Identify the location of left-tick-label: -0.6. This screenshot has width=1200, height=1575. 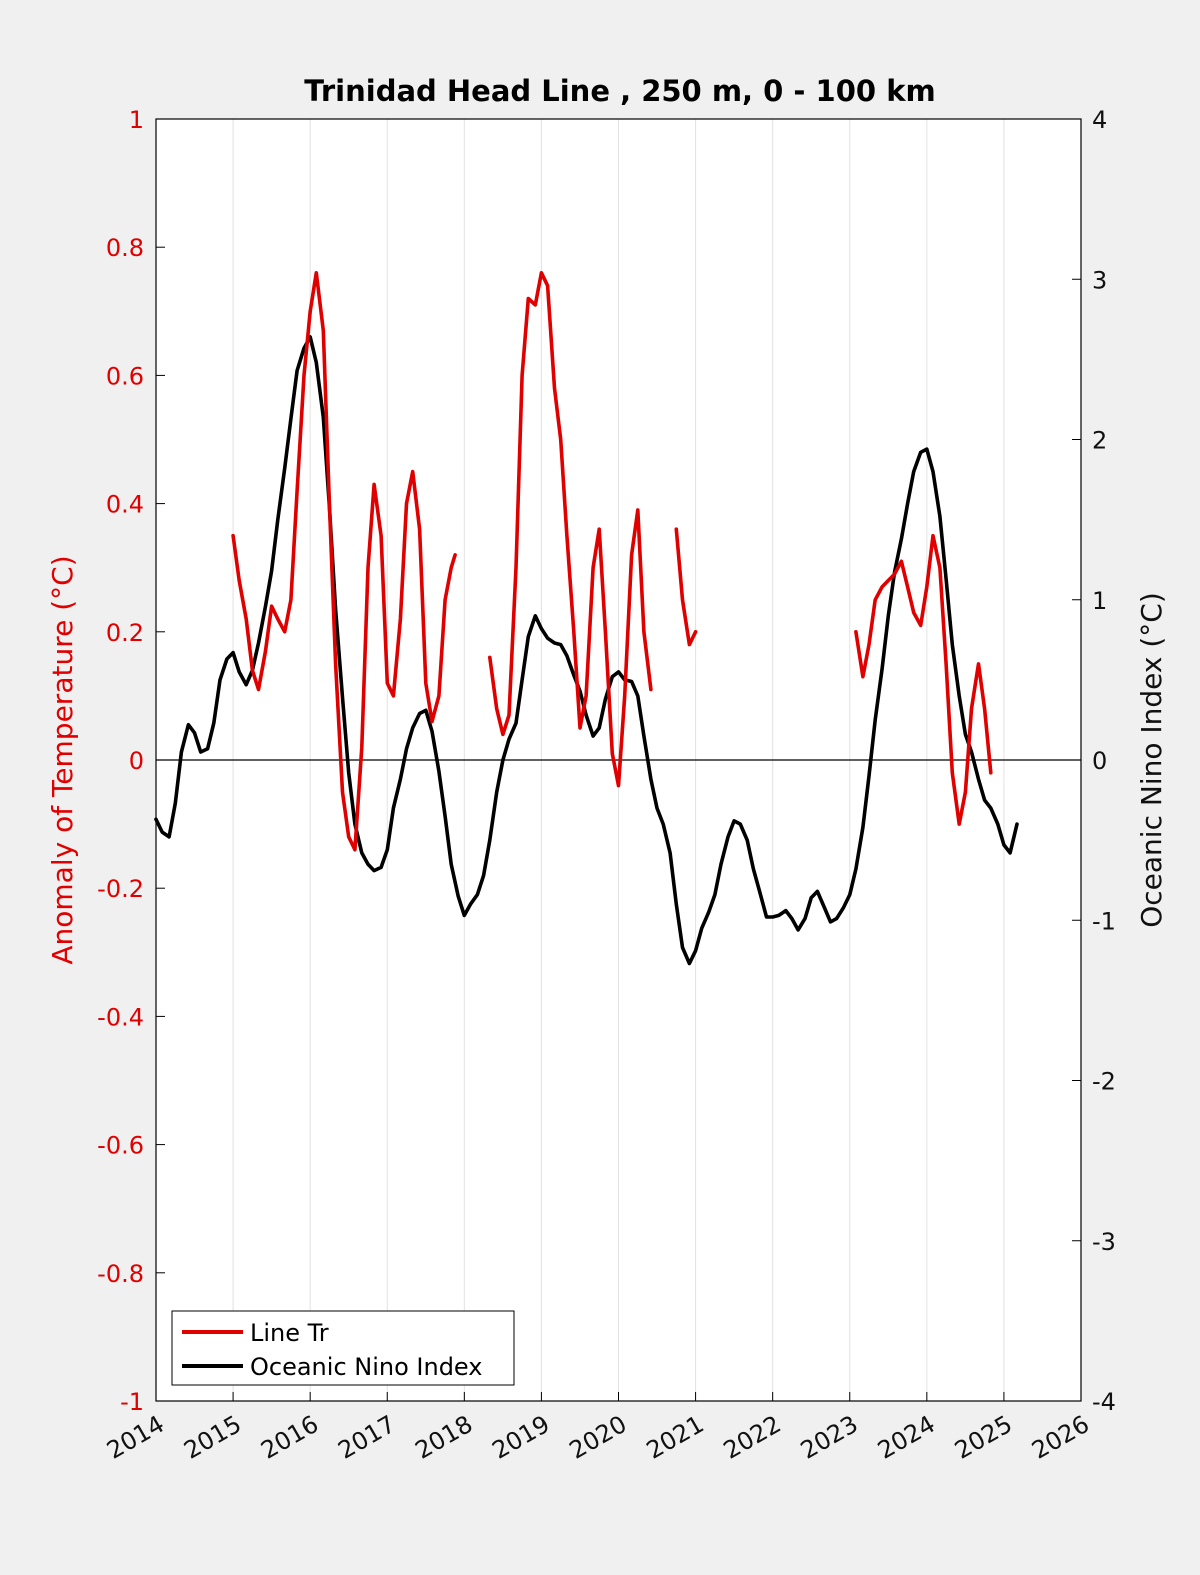
(120, 1146).